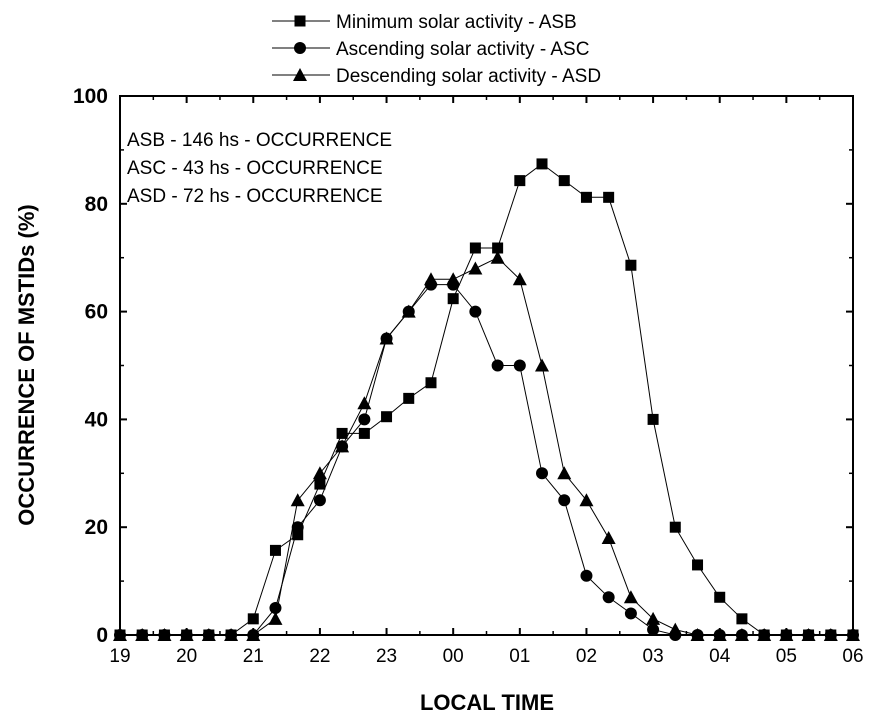  What do you see at coordinates (468, 76) in the screenshot?
I see `legend-label-asd: Descending solar activity - ASD` at bounding box center [468, 76].